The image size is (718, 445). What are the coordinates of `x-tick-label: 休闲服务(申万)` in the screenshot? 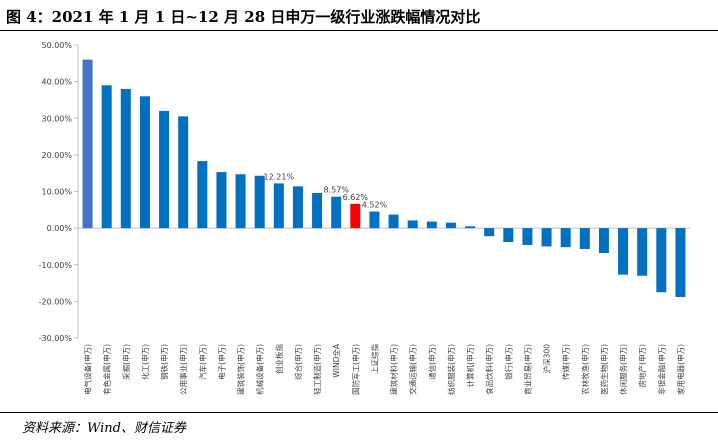 It's located at (623, 369).